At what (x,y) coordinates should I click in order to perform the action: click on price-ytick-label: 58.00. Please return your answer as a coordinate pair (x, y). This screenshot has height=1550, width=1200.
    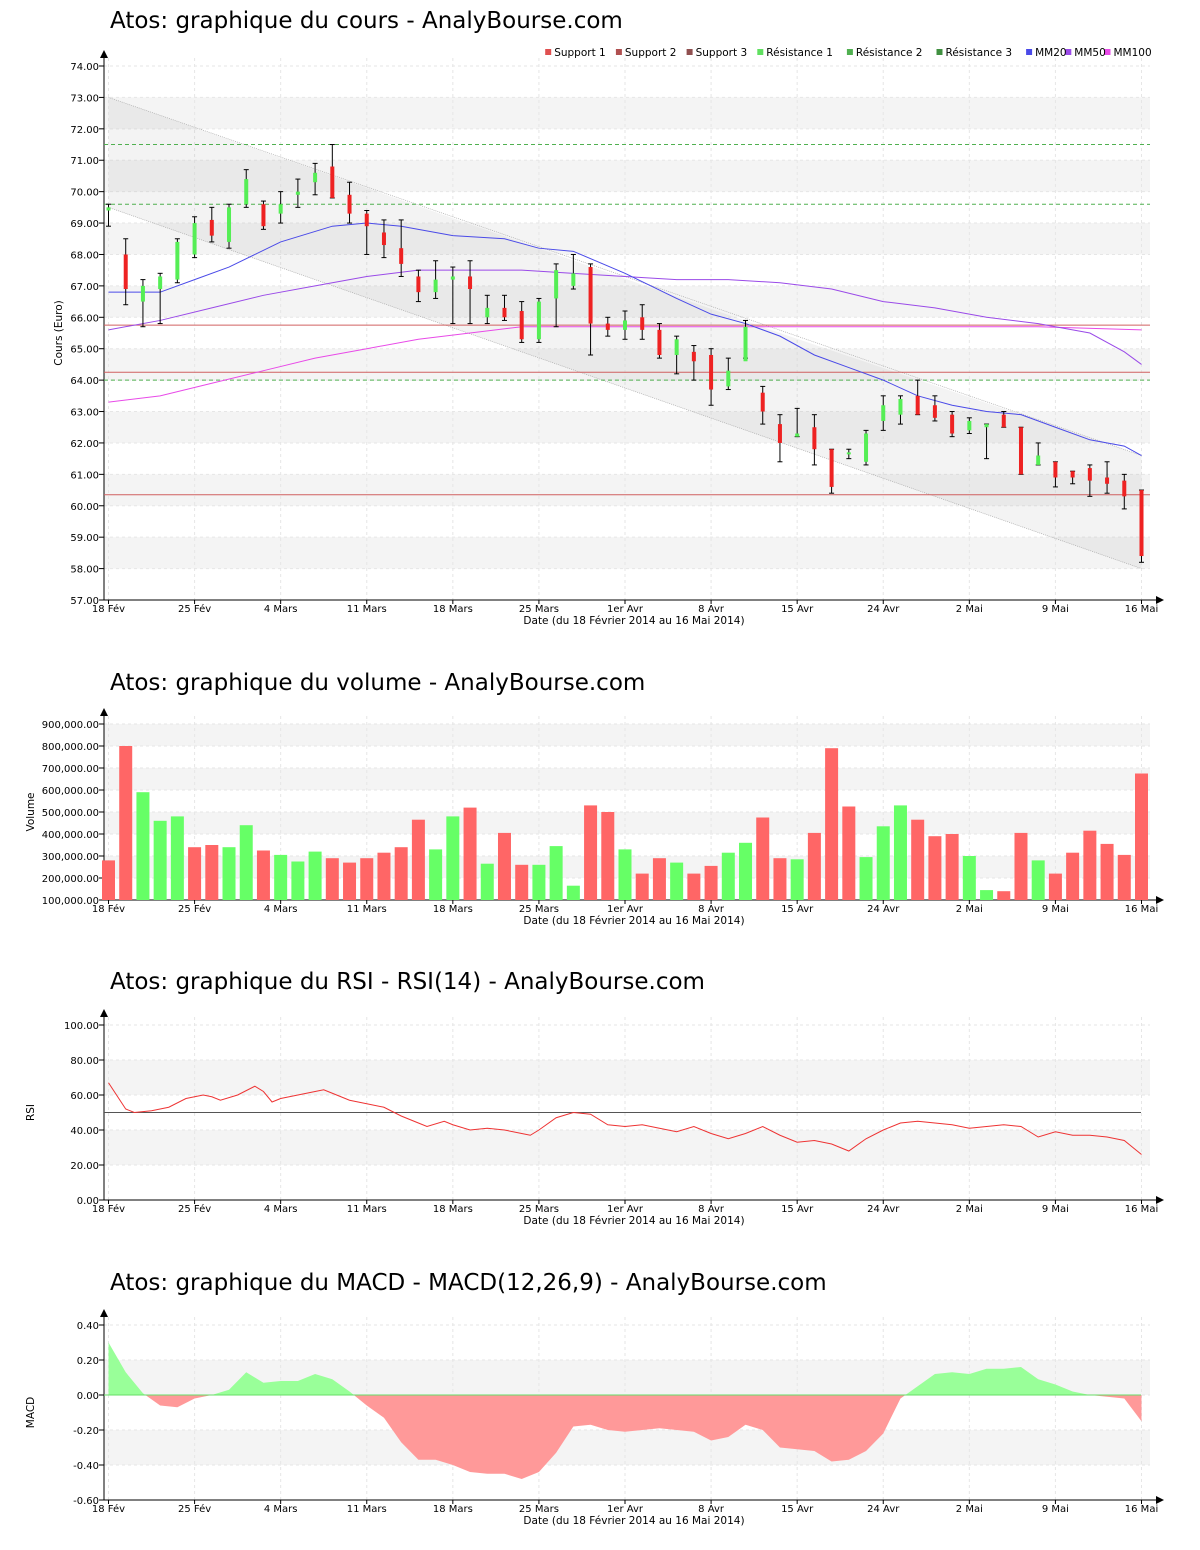
    Looking at the image, I should click on (84, 570).